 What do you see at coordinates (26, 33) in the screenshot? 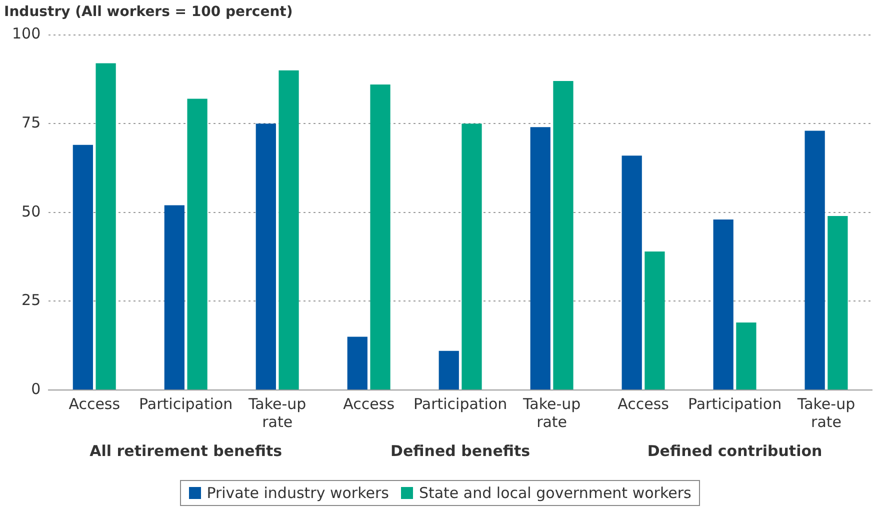
I see `y-tick-label: 100` at bounding box center [26, 33].